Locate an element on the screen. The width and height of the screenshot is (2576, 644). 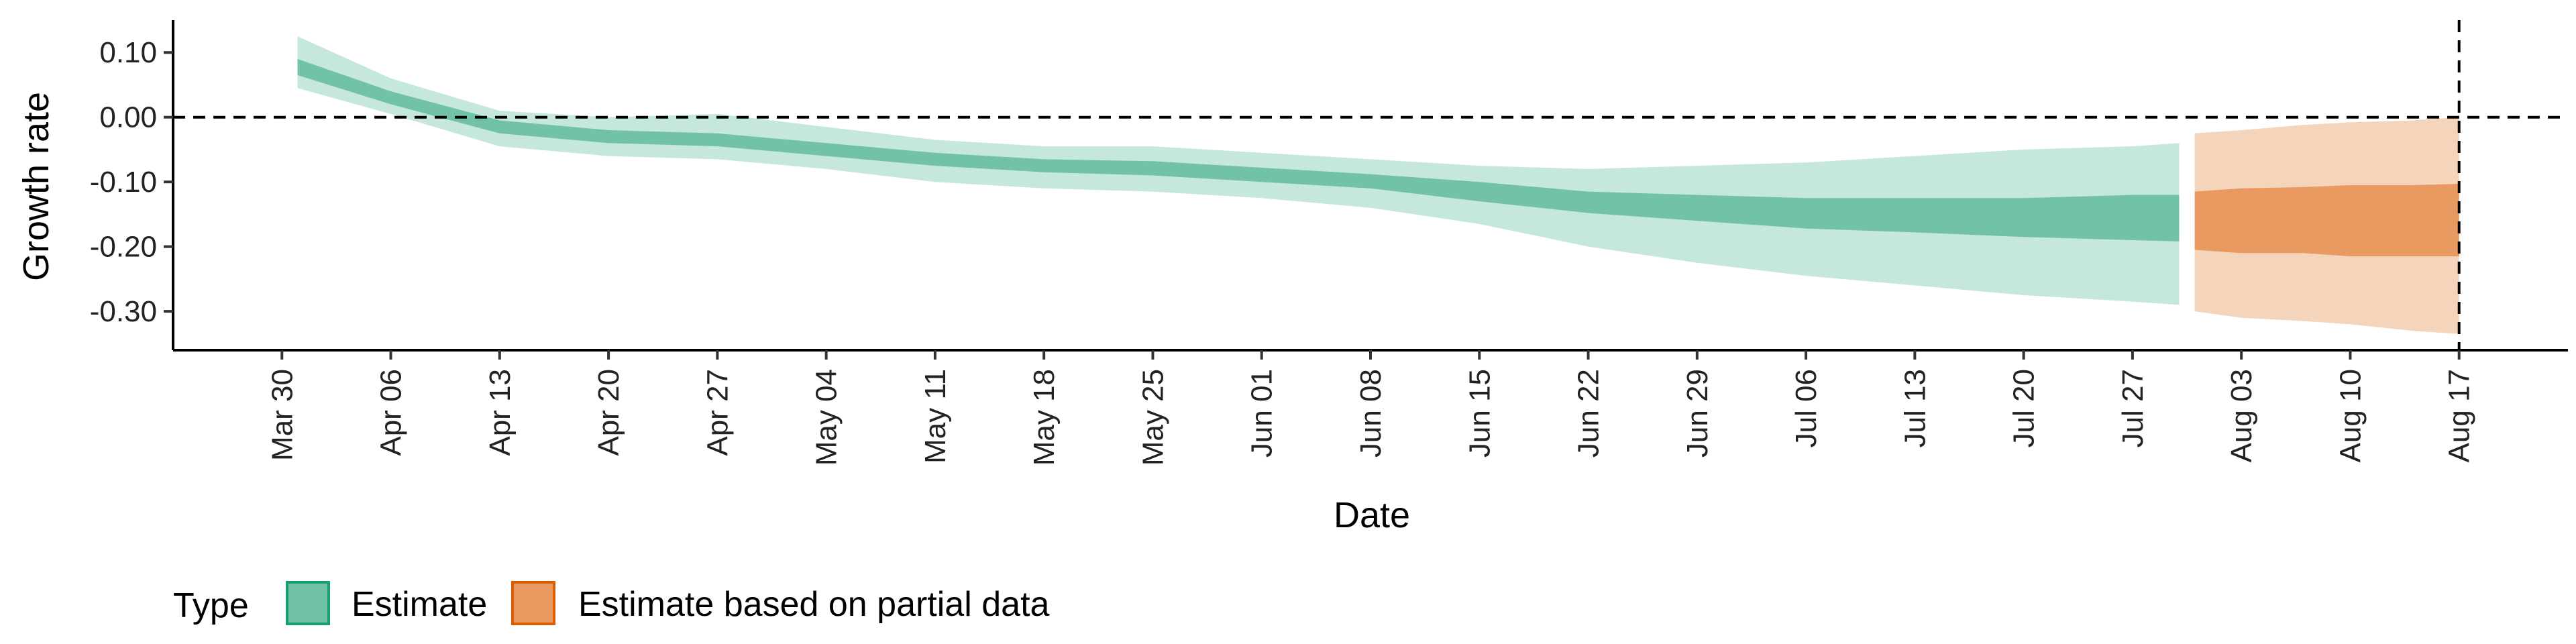
x-tick-label: Jul 13 is located at coordinates (1914, 408).